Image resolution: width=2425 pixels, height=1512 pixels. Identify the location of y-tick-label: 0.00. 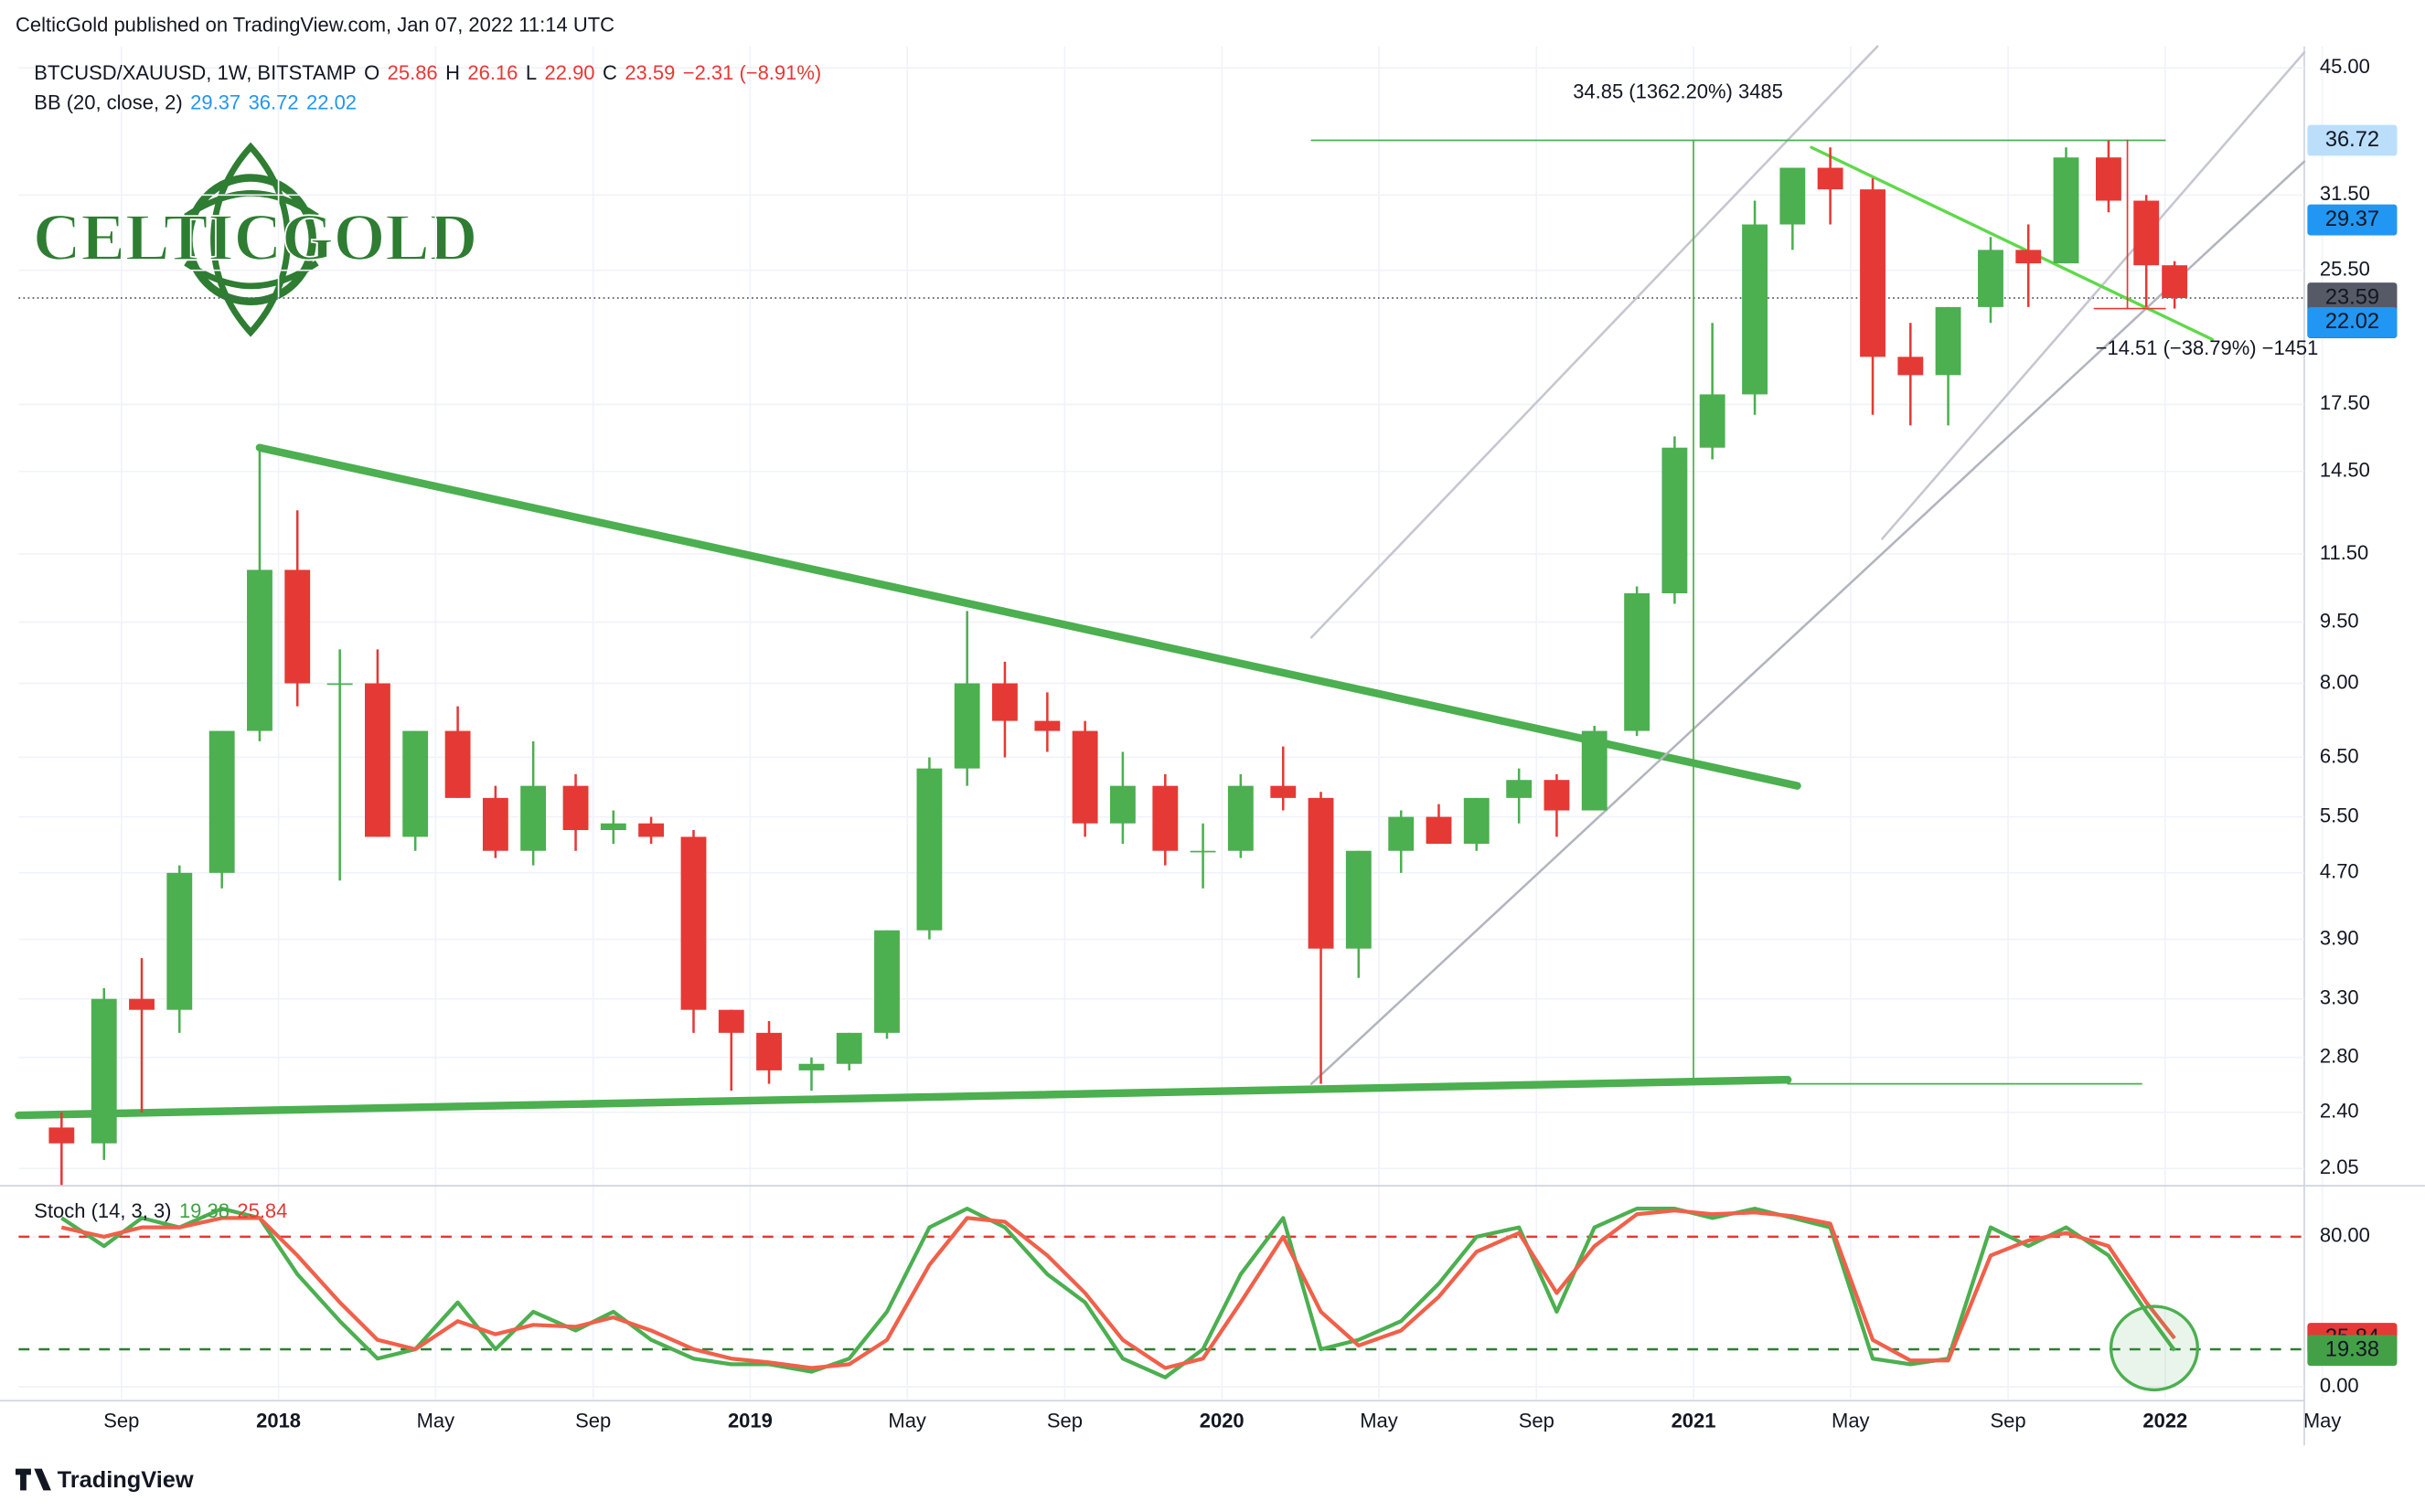
(2339, 1385).